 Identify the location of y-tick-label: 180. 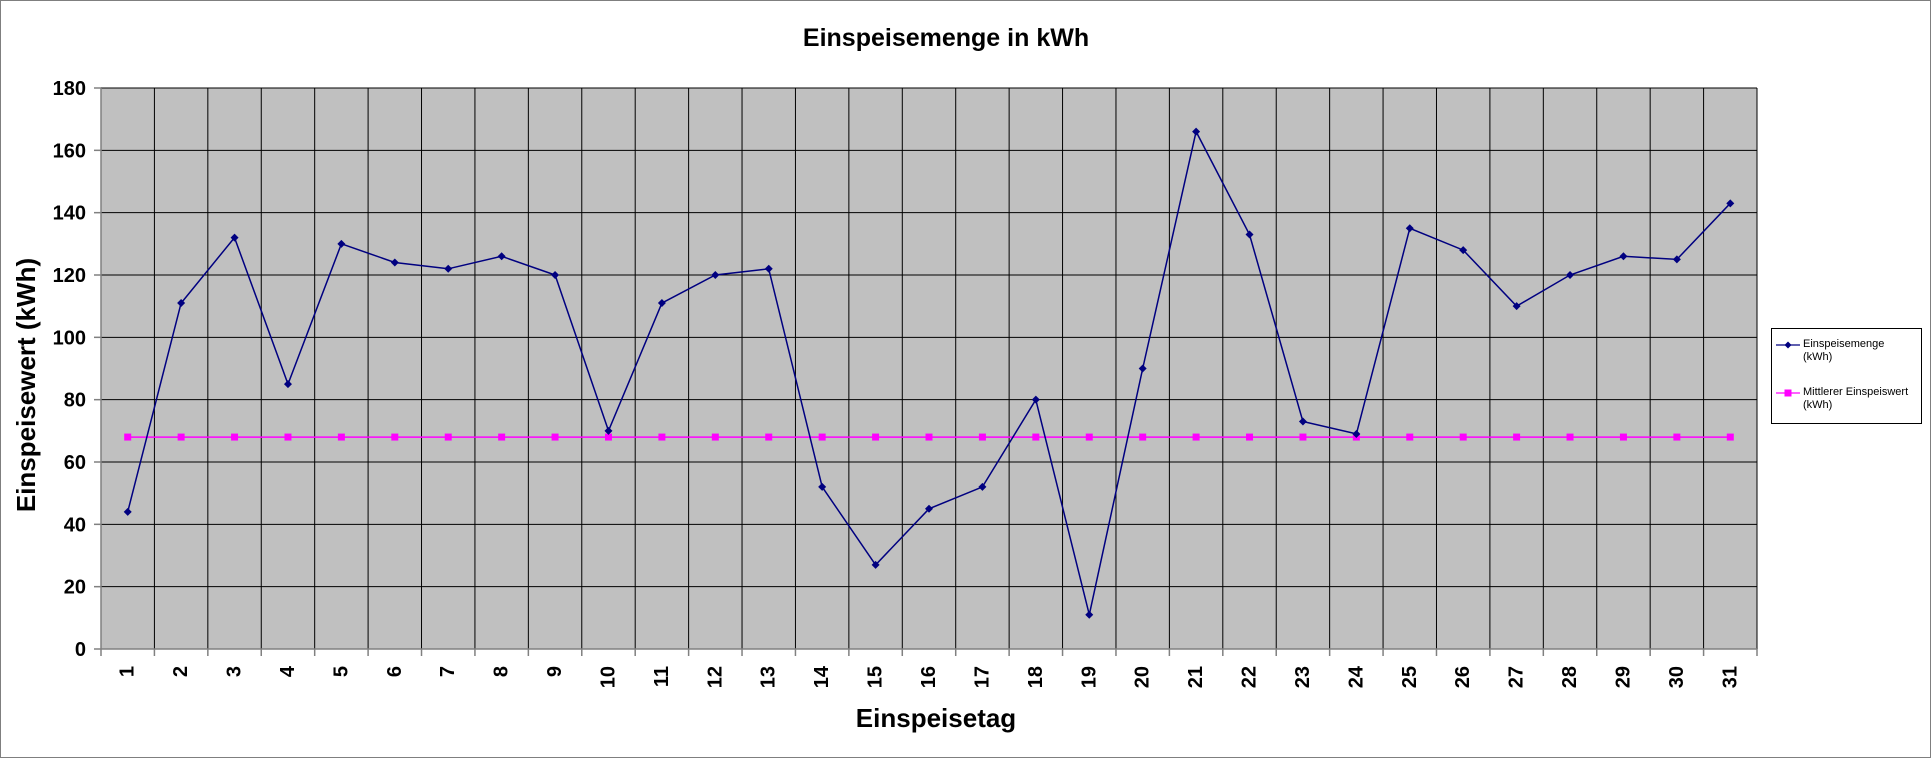
(69, 89).